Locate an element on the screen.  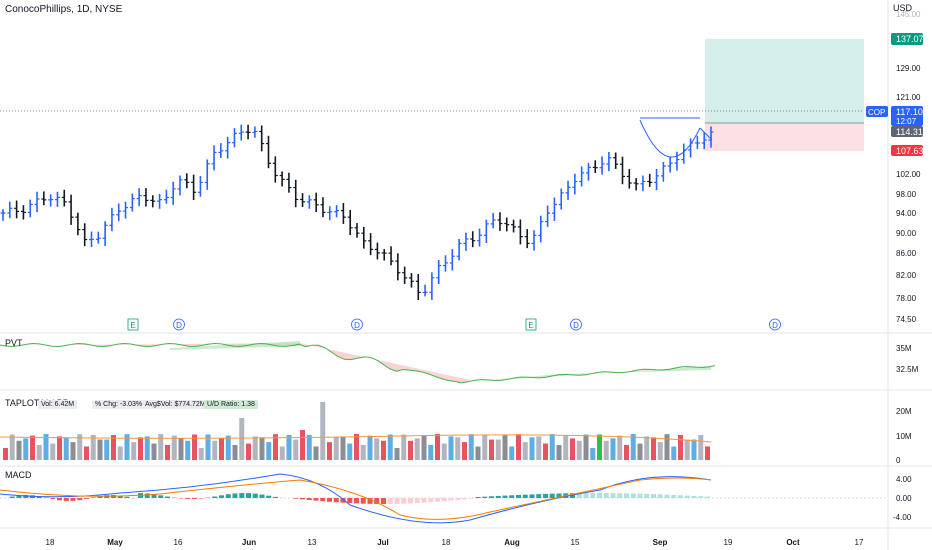
price-tick: 129.00 is located at coordinates (908, 68).